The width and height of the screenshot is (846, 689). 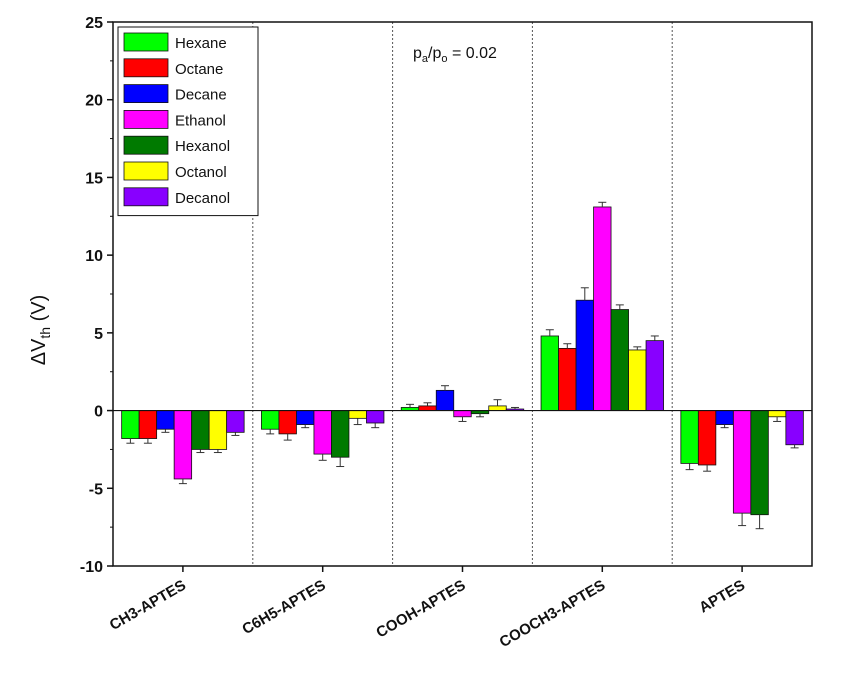 I want to click on y-tick-label: 5, so click(x=98, y=334).